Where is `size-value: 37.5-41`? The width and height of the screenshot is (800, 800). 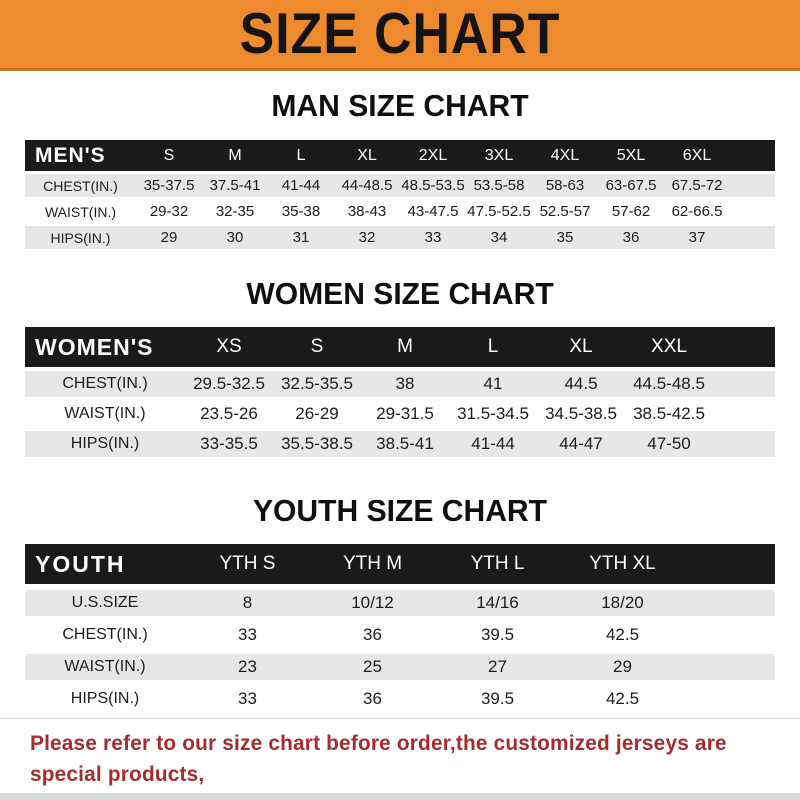
size-value: 37.5-41 is located at coordinates (235, 185).